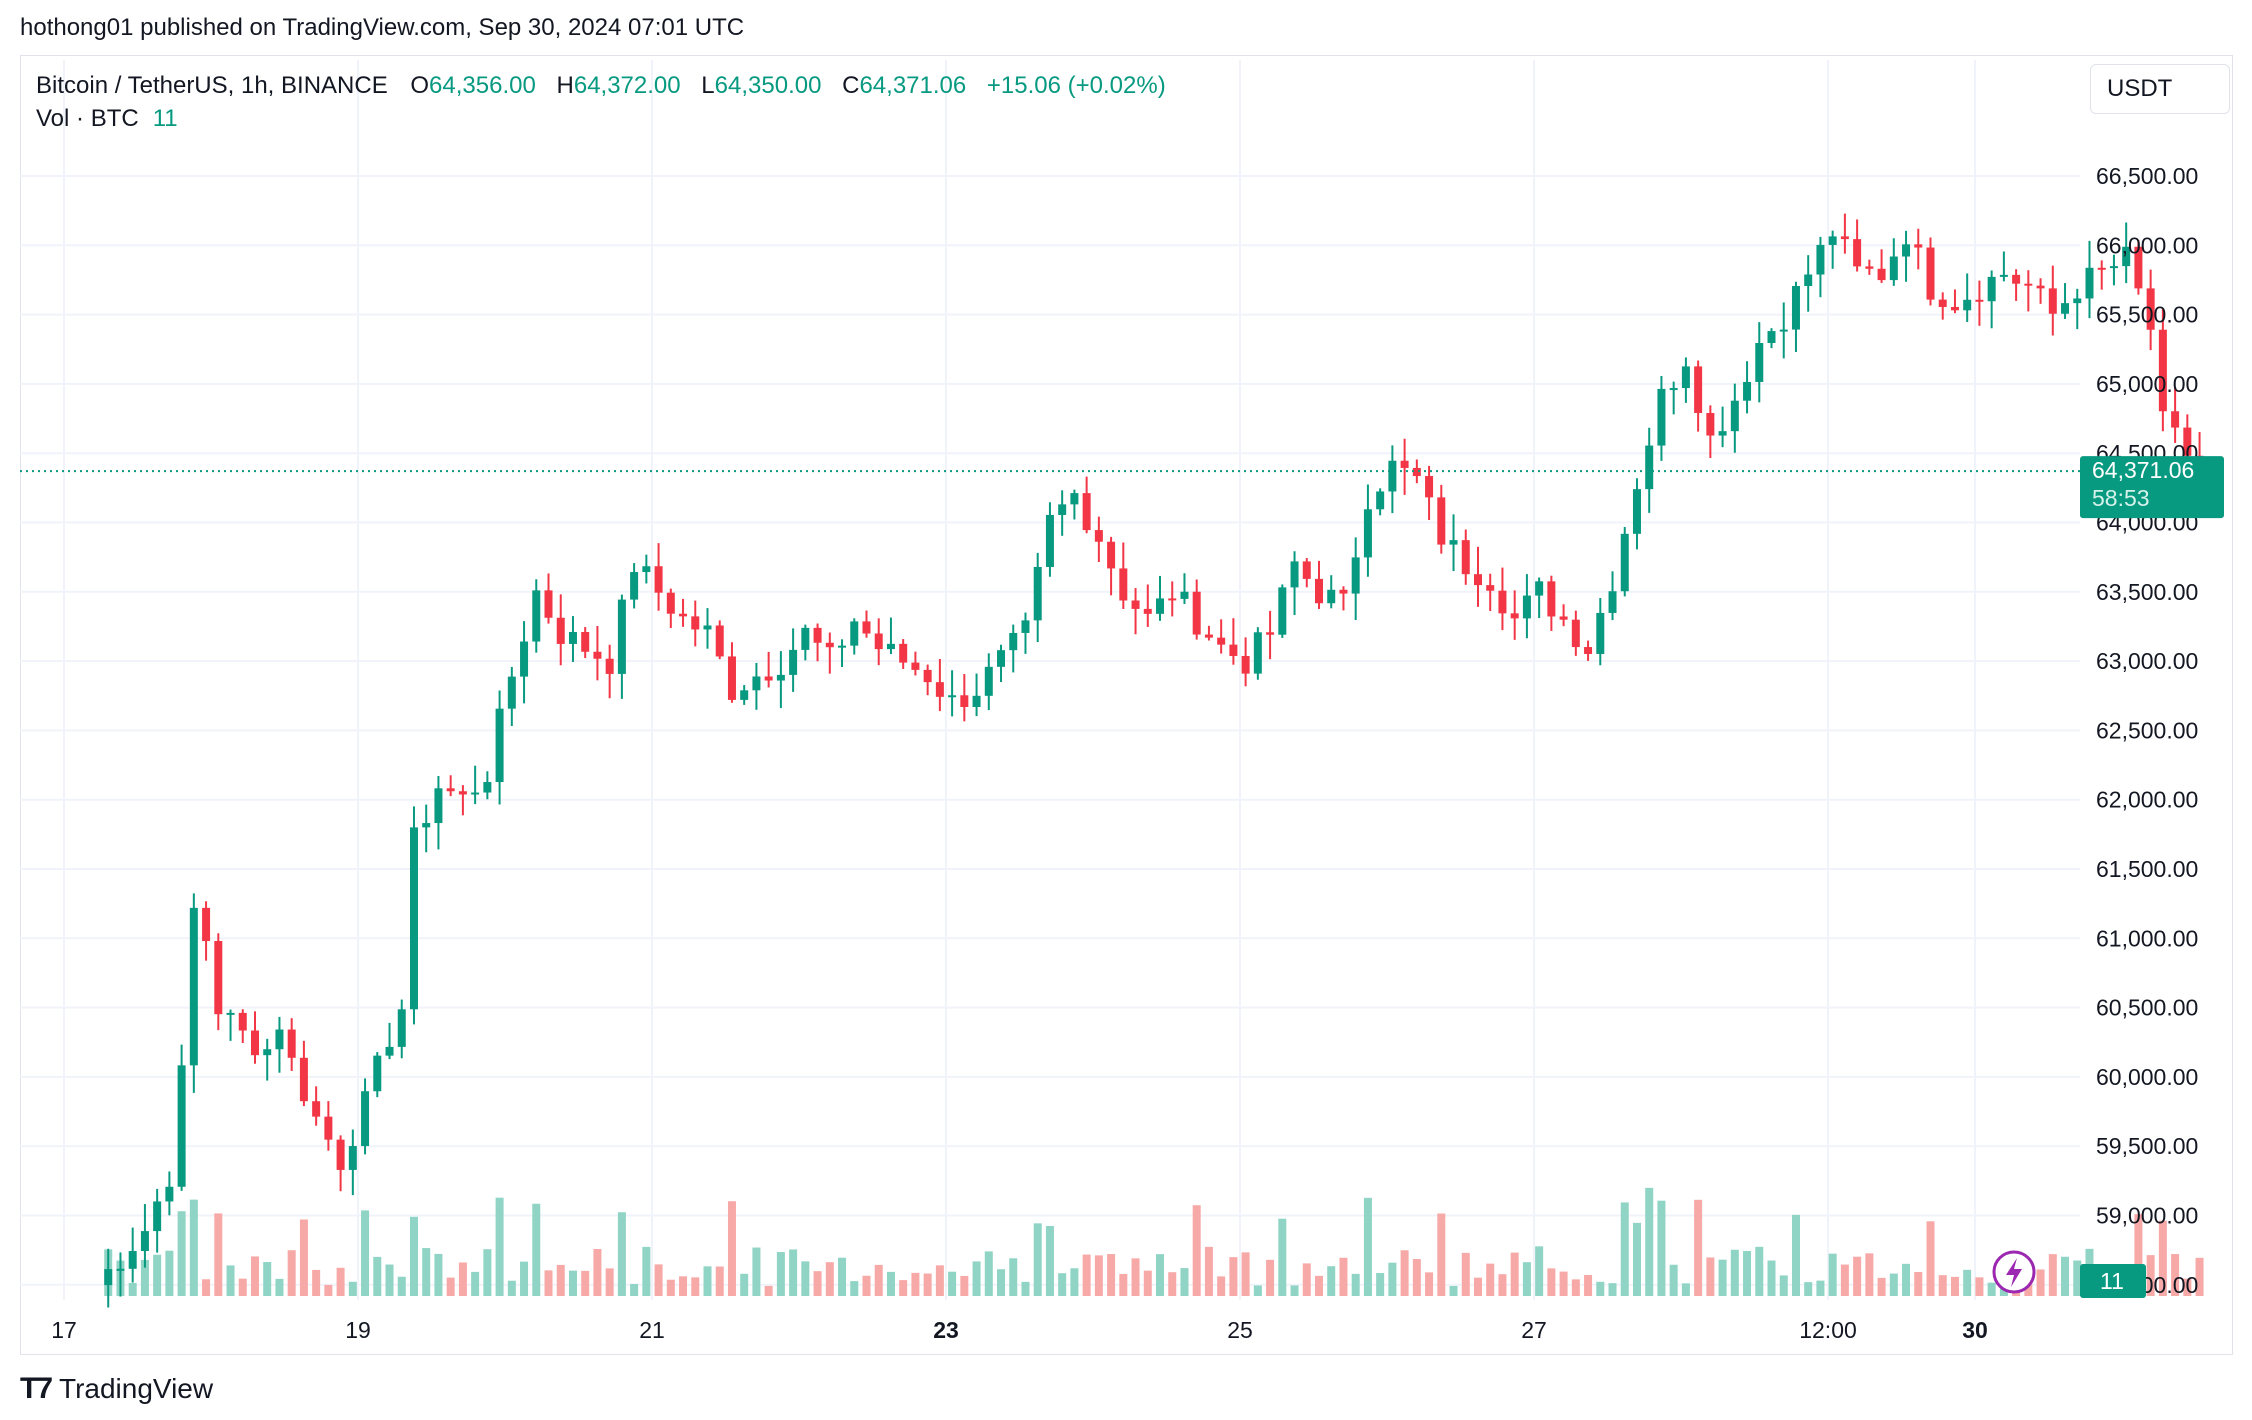 This screenshot has height=1420, width=2252. Describe the element at coordinates (2160, 89) in the screenshot. I see `currency-button: USDT` at that location.